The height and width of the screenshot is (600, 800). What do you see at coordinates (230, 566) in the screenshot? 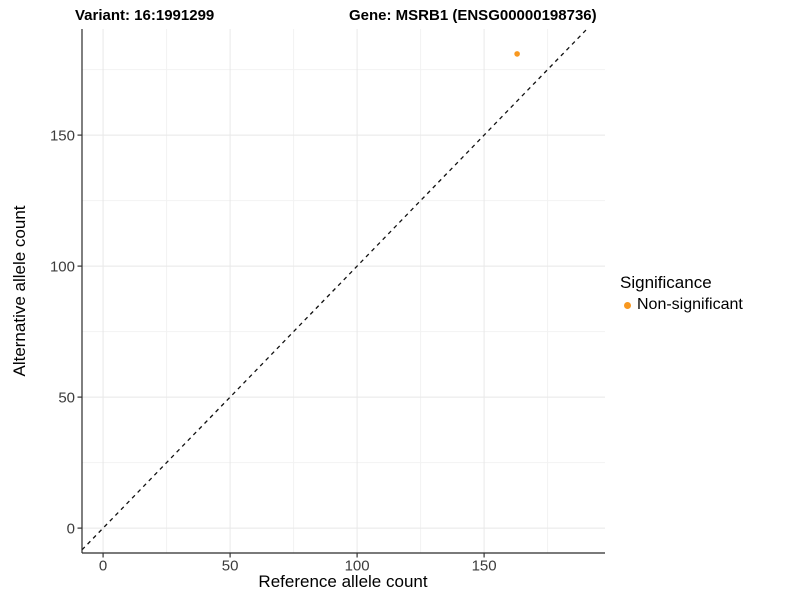
I see `x-tick-label: 50` at bounding box center [230, 566].